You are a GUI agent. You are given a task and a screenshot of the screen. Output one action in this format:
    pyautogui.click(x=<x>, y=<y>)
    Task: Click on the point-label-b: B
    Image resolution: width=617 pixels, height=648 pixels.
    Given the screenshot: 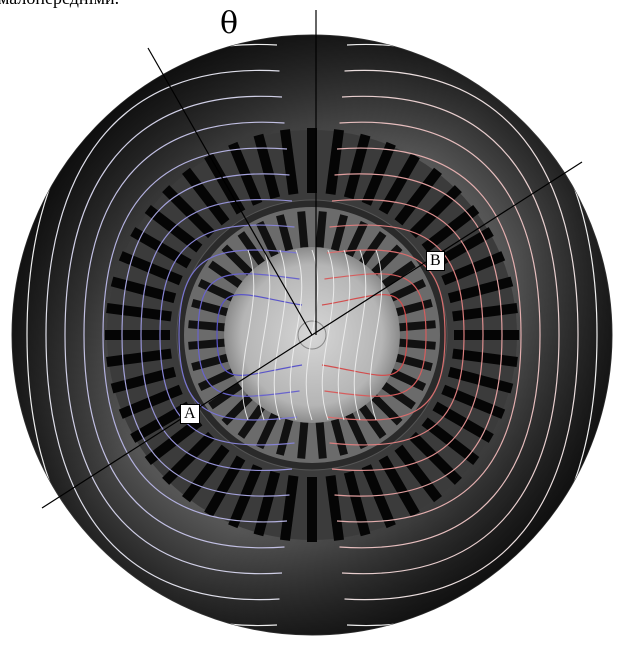 What is the action you would take?
    pyautogui.click(x=435, y=261)
    